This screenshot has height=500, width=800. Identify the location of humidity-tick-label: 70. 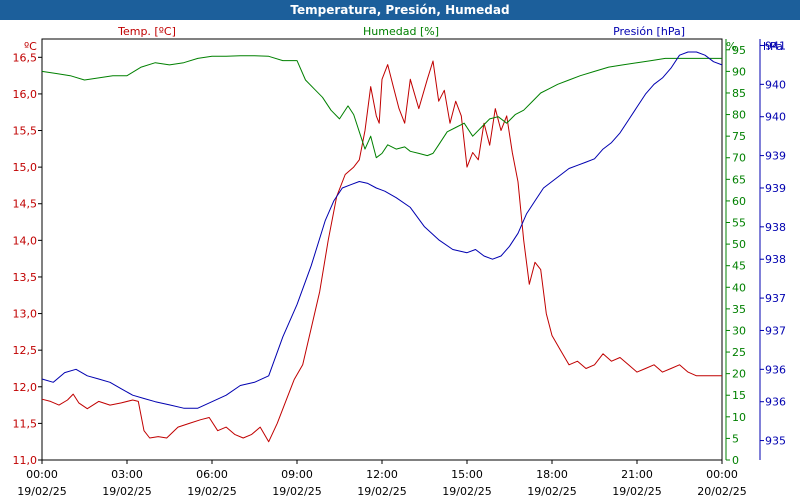
(739, 158).